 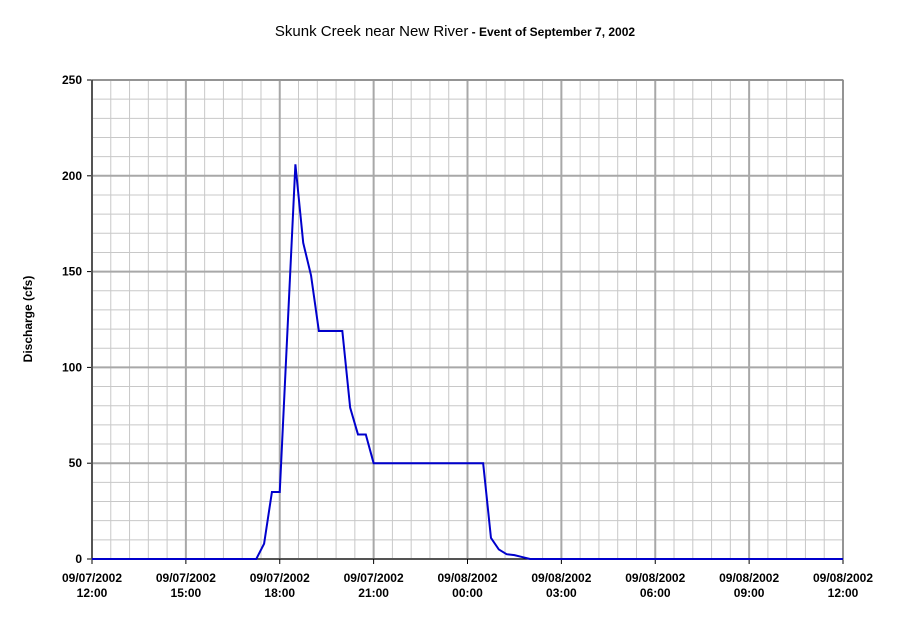 I want to click on x-tick-label-line: 00:00, so click(x=467, y=593).